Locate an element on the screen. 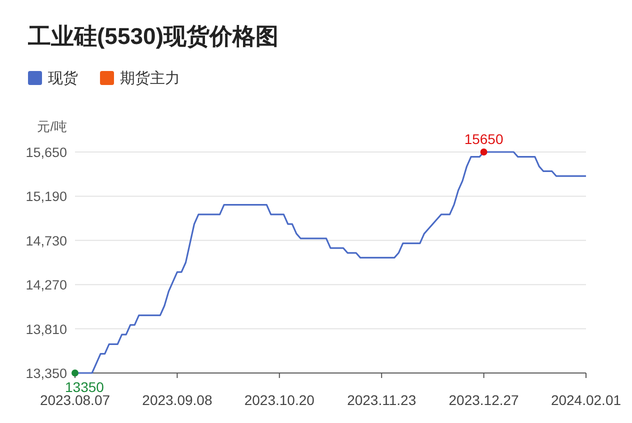  x-tick-label: 2023.11.23 is located at coordinates (381, 400).